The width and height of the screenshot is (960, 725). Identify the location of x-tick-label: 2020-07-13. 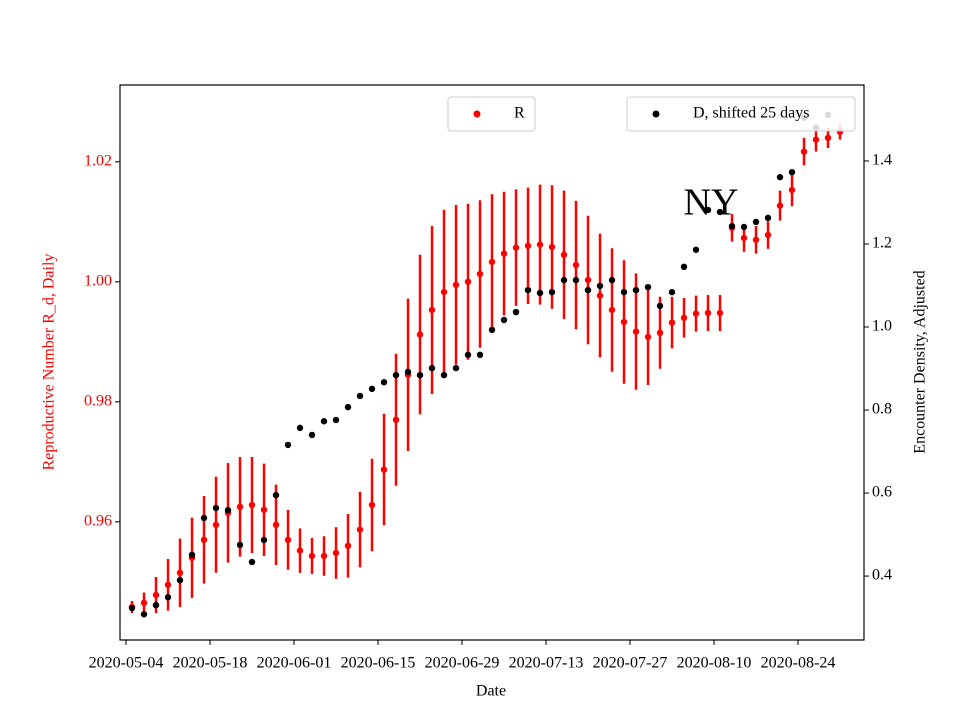
(546, 663).